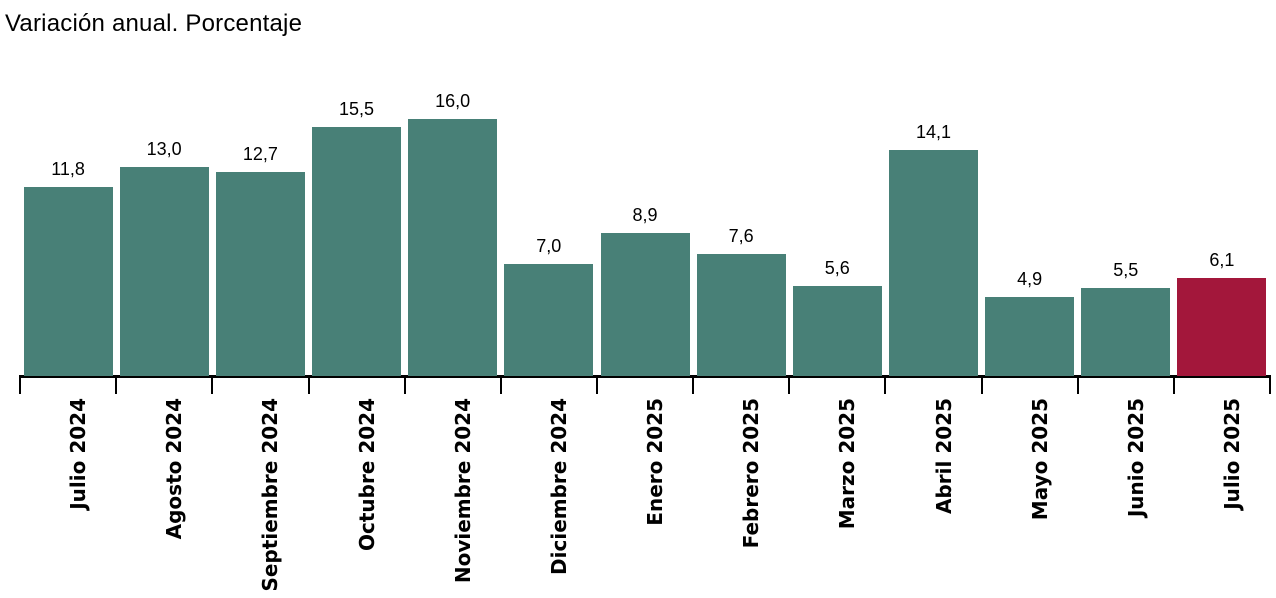 The image size is (1276, 598). Describe the element at coordinates (260, 154) in the screenshot. I see `bar-value-label: 12,7` at that location.